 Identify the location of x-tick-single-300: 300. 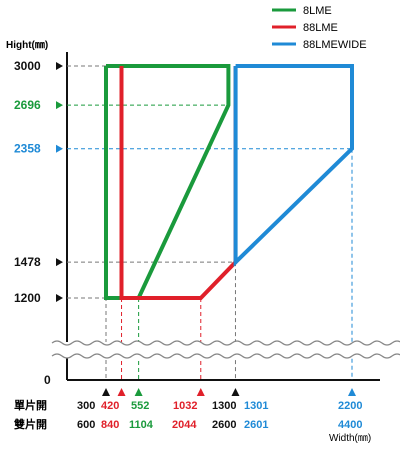
(86, 406).